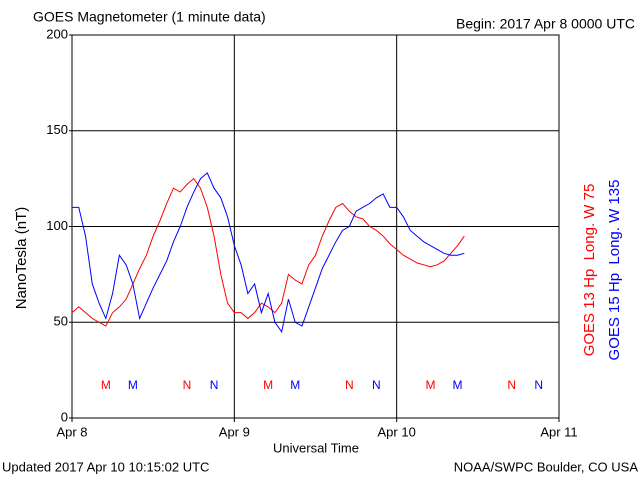 The width and height of the screenshot is (640, 480). I want to click on y-axis-label: NanoTesla (nT), so click(21, 258).